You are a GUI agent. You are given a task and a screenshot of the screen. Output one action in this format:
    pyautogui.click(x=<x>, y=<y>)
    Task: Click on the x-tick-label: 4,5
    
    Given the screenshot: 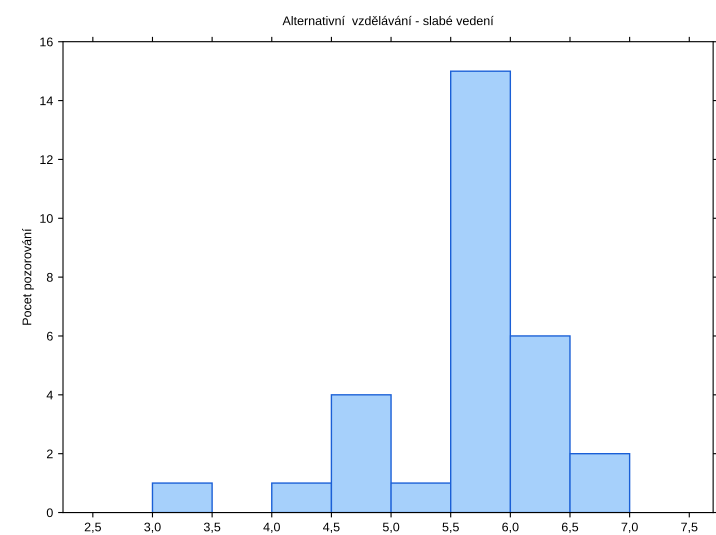 What is the action you would take?
    pyautogui.click(x=331, y=527)
    